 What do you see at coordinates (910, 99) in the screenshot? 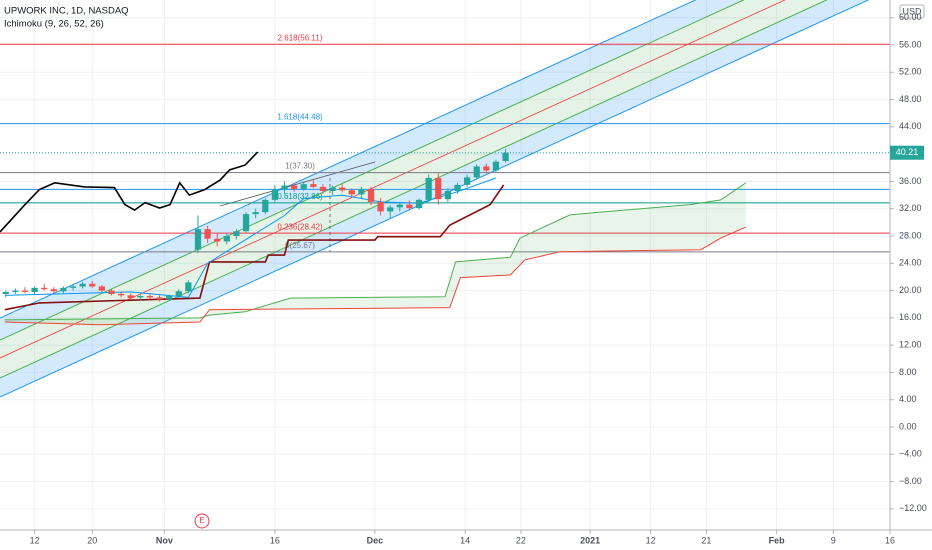
I see `y-tick-label: 48.00` at bounding box center [910, 99].